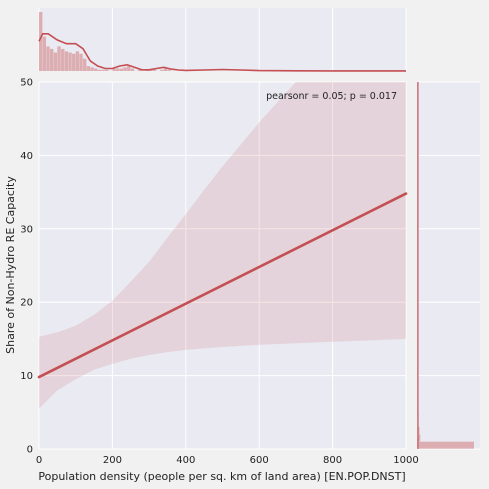 The height and width of the screenshot is (489, 489). What do you see at coordinates (331, 96) in the screenshot?
I see `annotation-text: pearsonr = 0.05; p = 0.017` at bounding box center [331, 96].